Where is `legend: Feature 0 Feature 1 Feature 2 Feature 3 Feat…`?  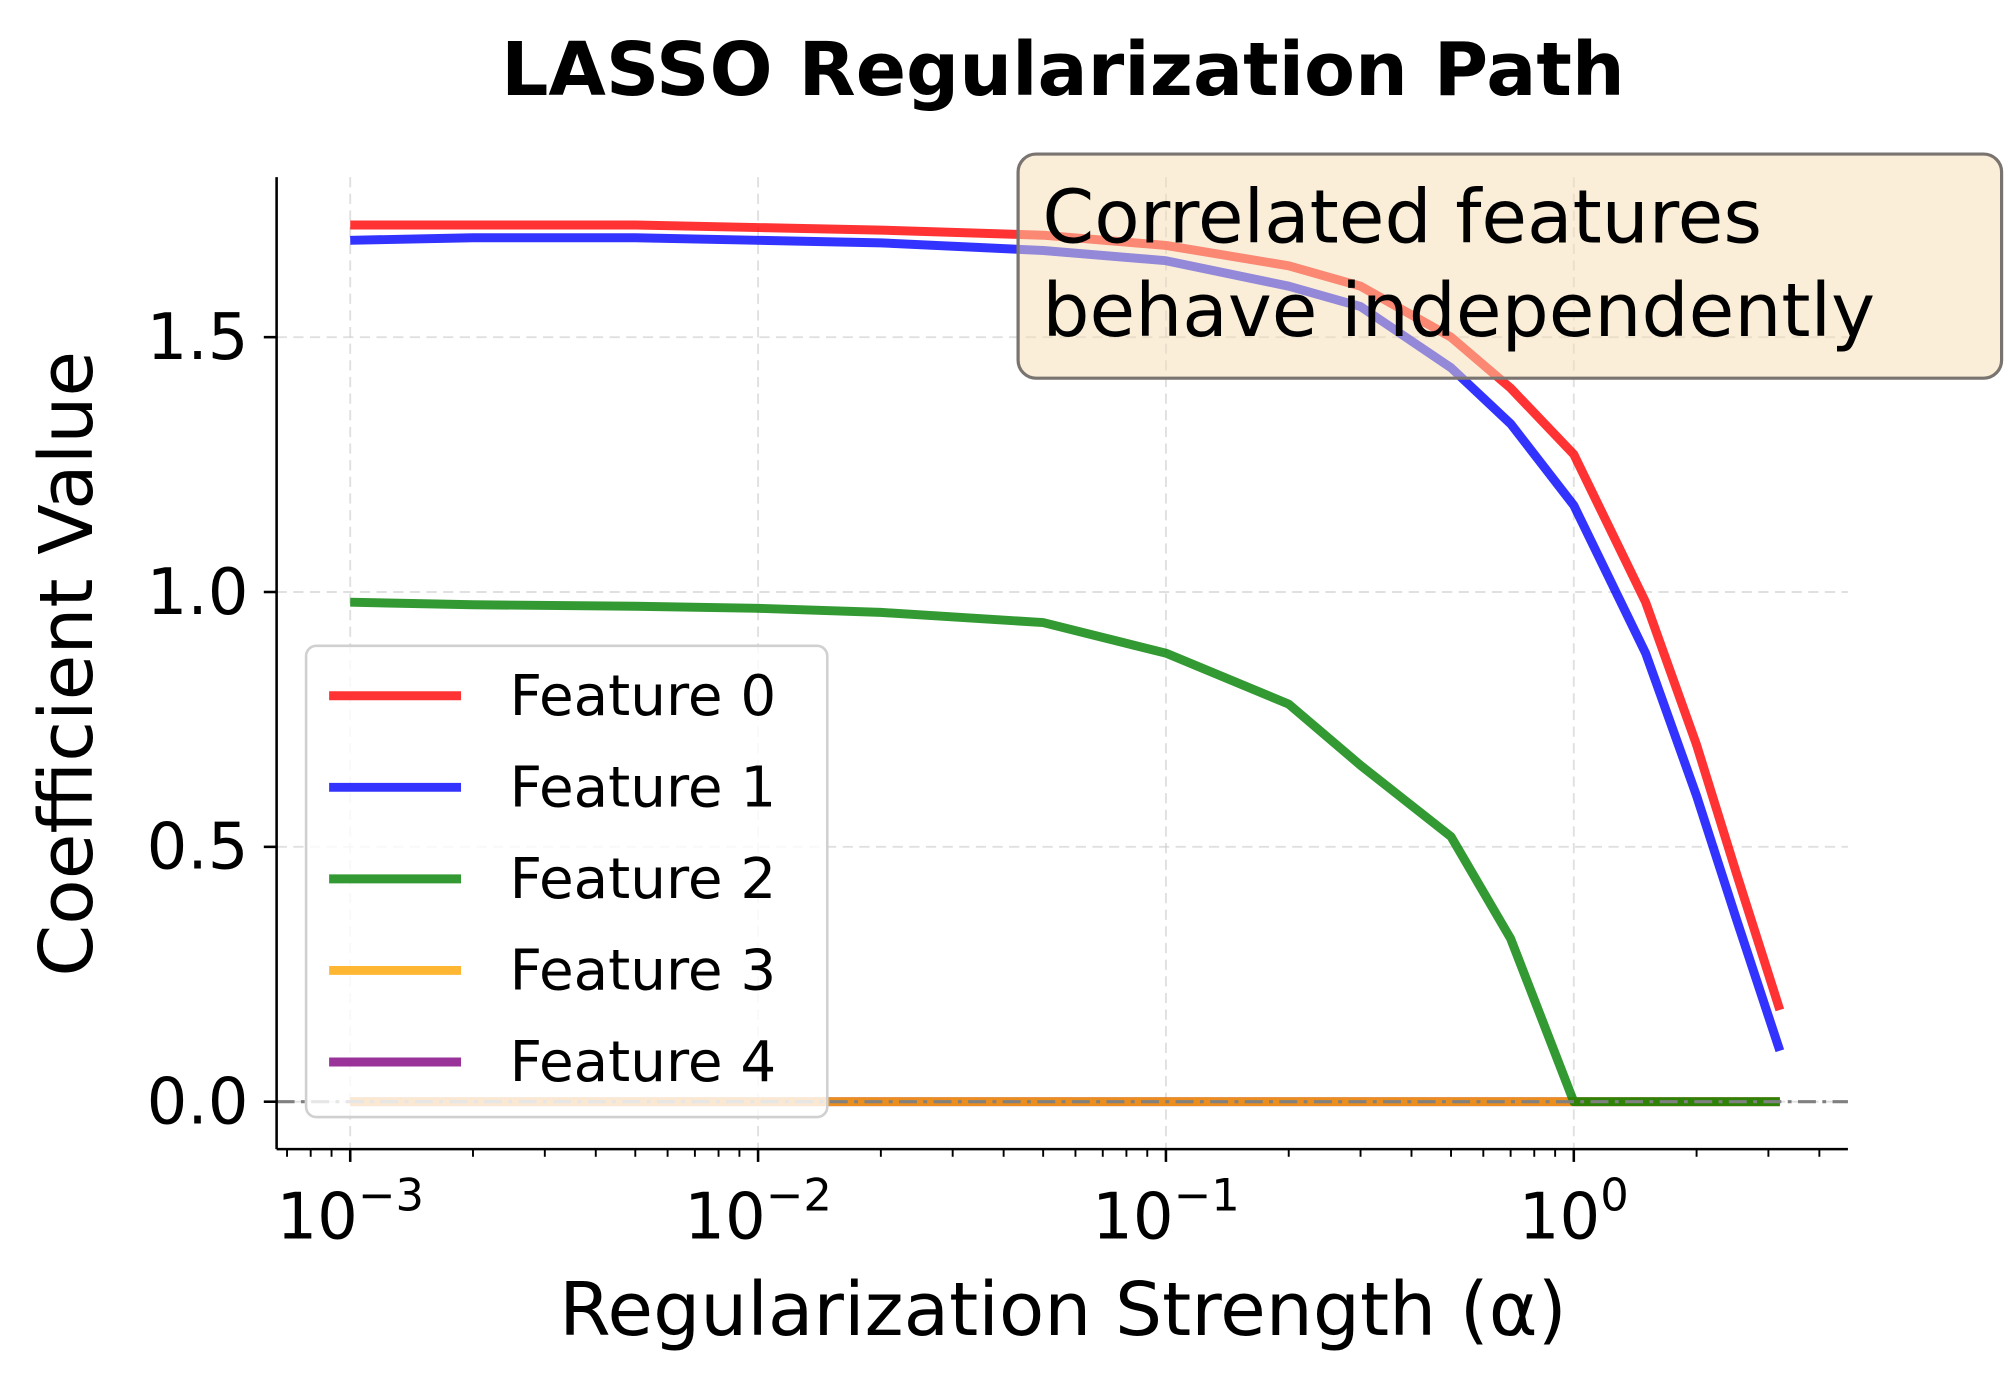 legend: Feature 0 Feature 1 Feature 2 Feature 3 Feat… is located at coordinates (566, 881).